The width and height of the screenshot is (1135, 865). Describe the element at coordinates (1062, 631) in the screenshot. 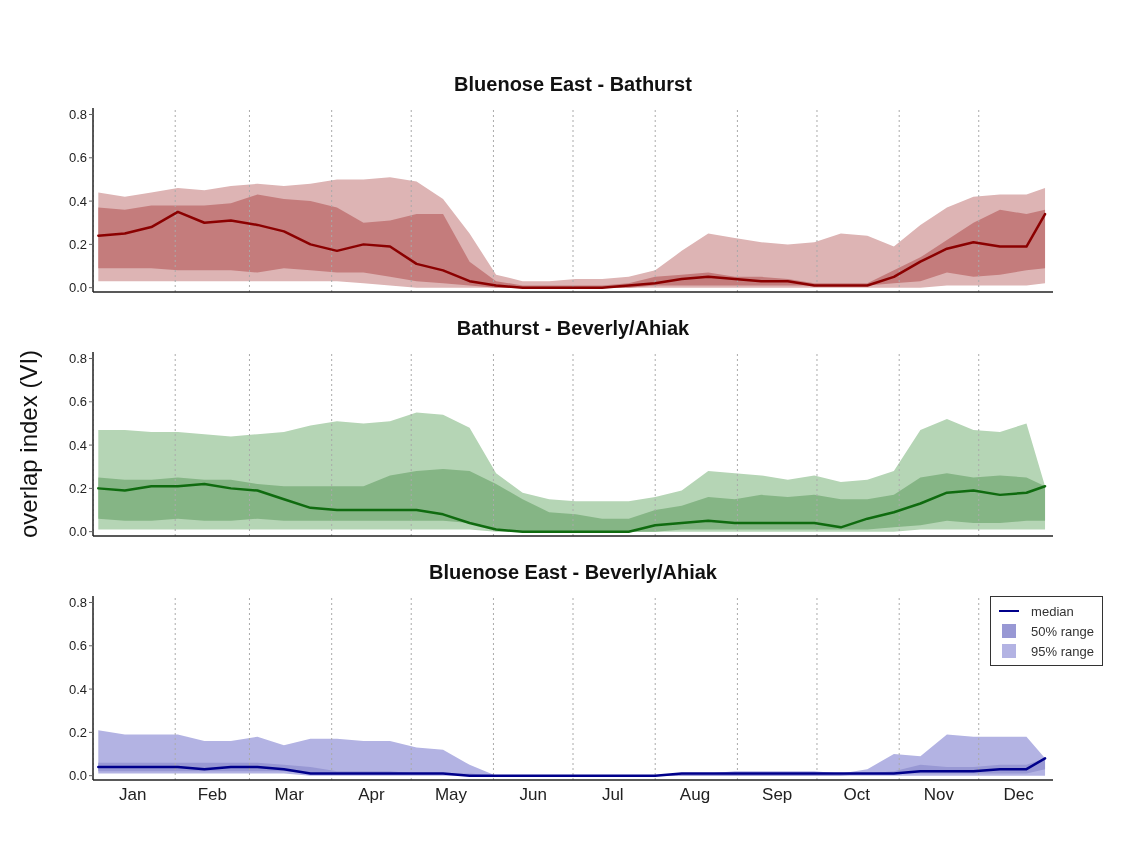

I see `legend-label: 50% range` at that location.